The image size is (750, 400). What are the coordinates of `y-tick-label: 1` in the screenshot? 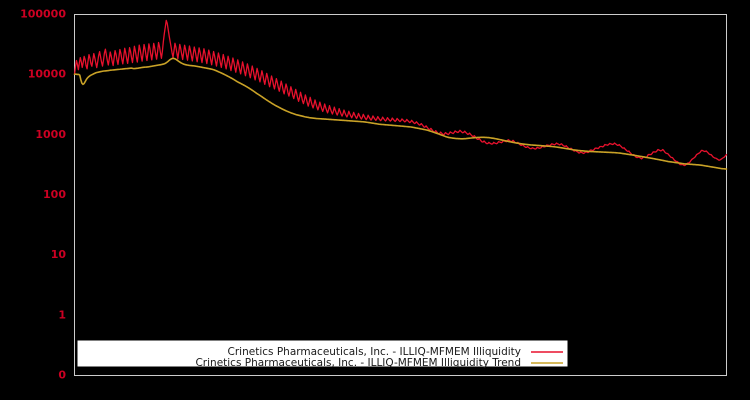 It's located at (62, 314).